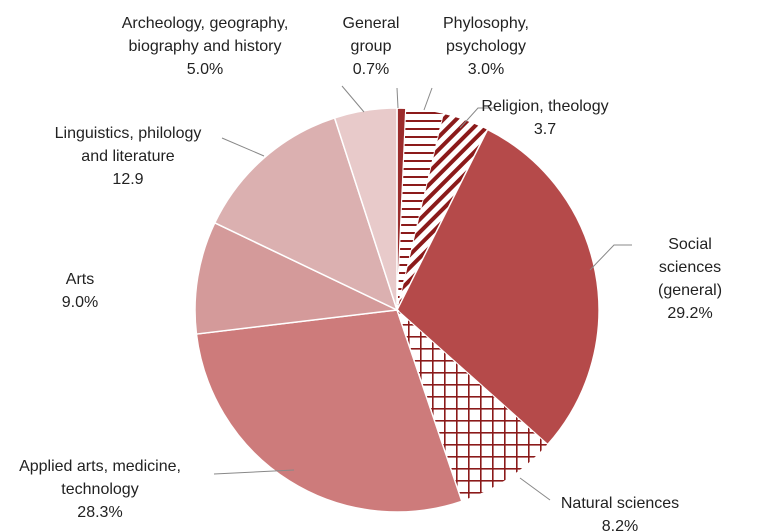 This screenshot has height=532, width=764. Describe the element at coordinates (544, 118) in the screenshot. I see `slice-label: Religion, theology 3.7` at that location.